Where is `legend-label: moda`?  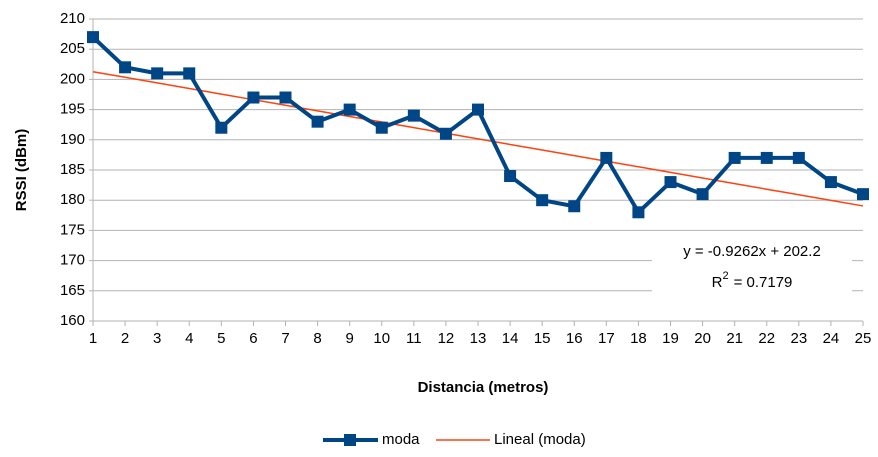
legend-label: moda is located at coordinates (401, 439).